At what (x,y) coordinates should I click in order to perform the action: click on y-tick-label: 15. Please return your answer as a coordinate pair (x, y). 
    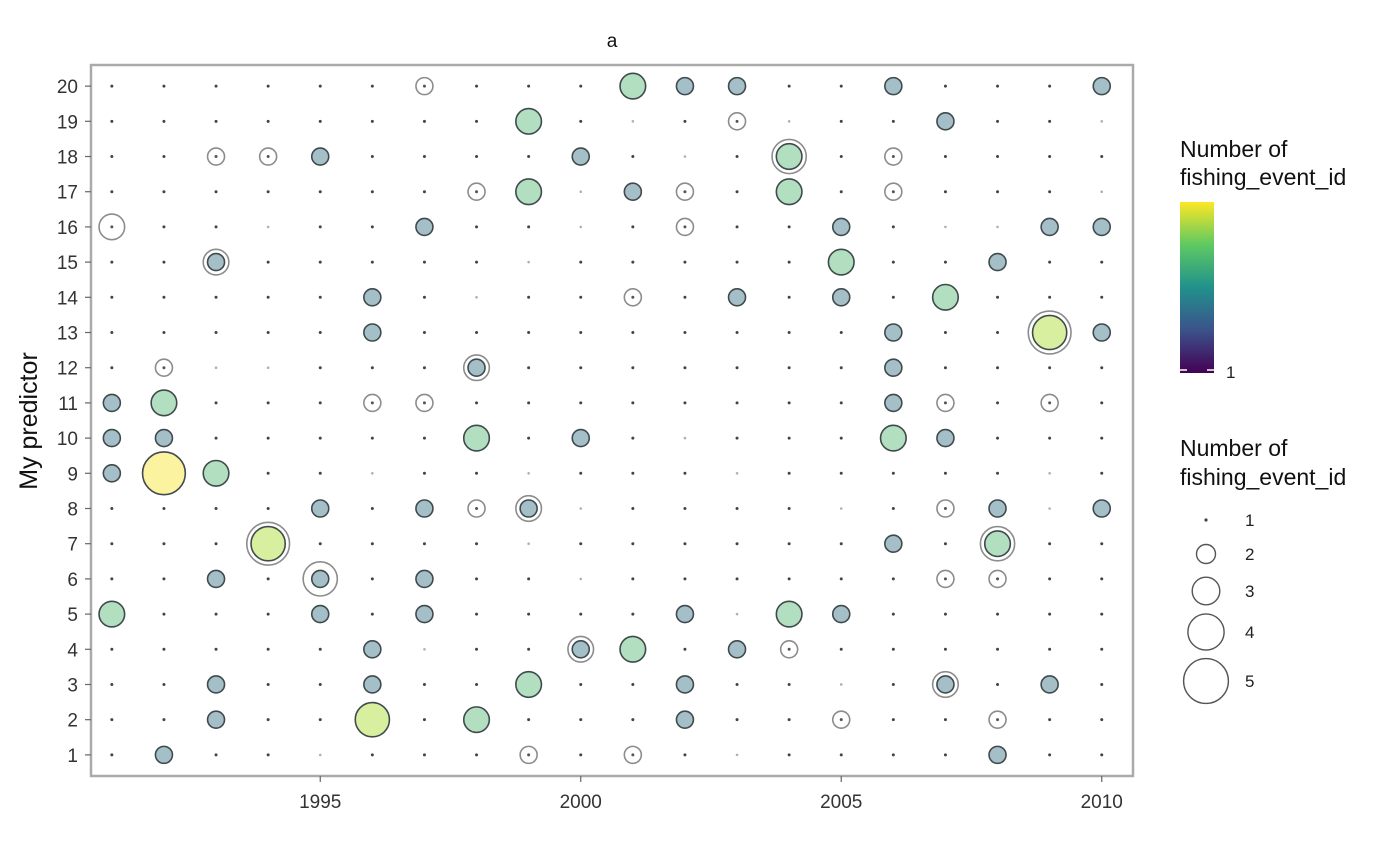
    Looking at the image, I should click on (67, 263).